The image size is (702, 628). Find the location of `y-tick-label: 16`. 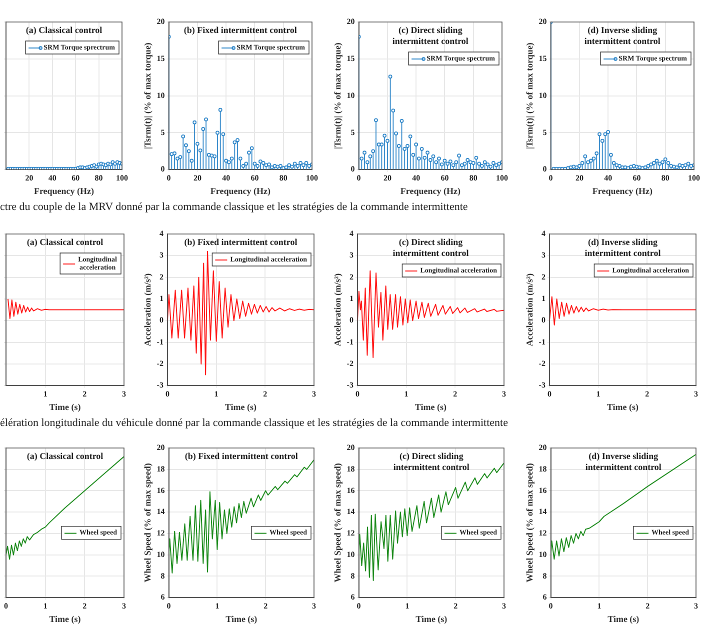

y-tick-label: 16 is located at coordinates (350, 490).